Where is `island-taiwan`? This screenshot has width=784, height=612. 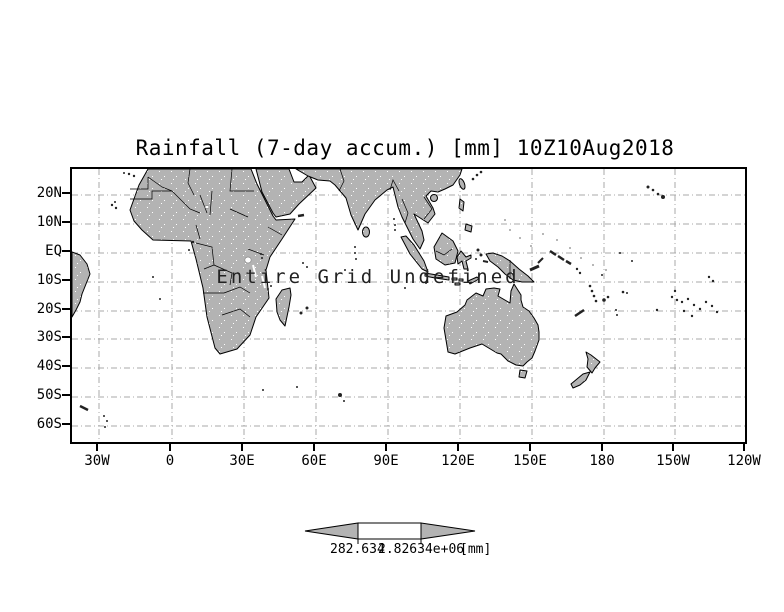
island-taiwan is located at coordinates (462, 184).